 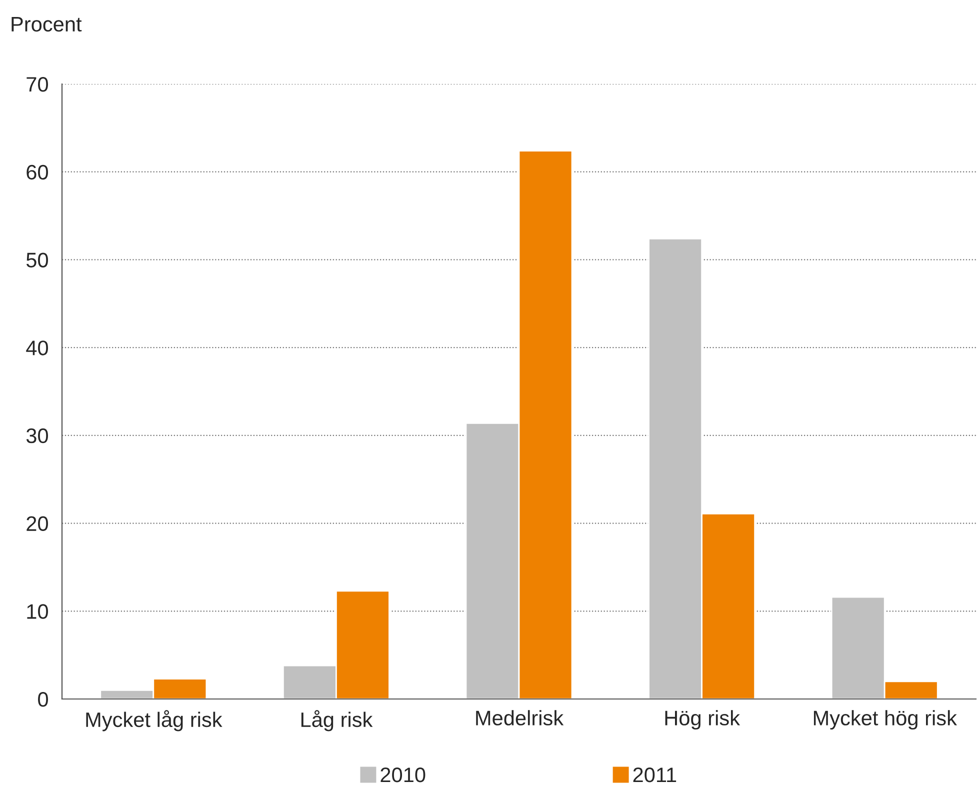 I want to click on x-tick-label: Låg risk, so click(x=337, y=721).